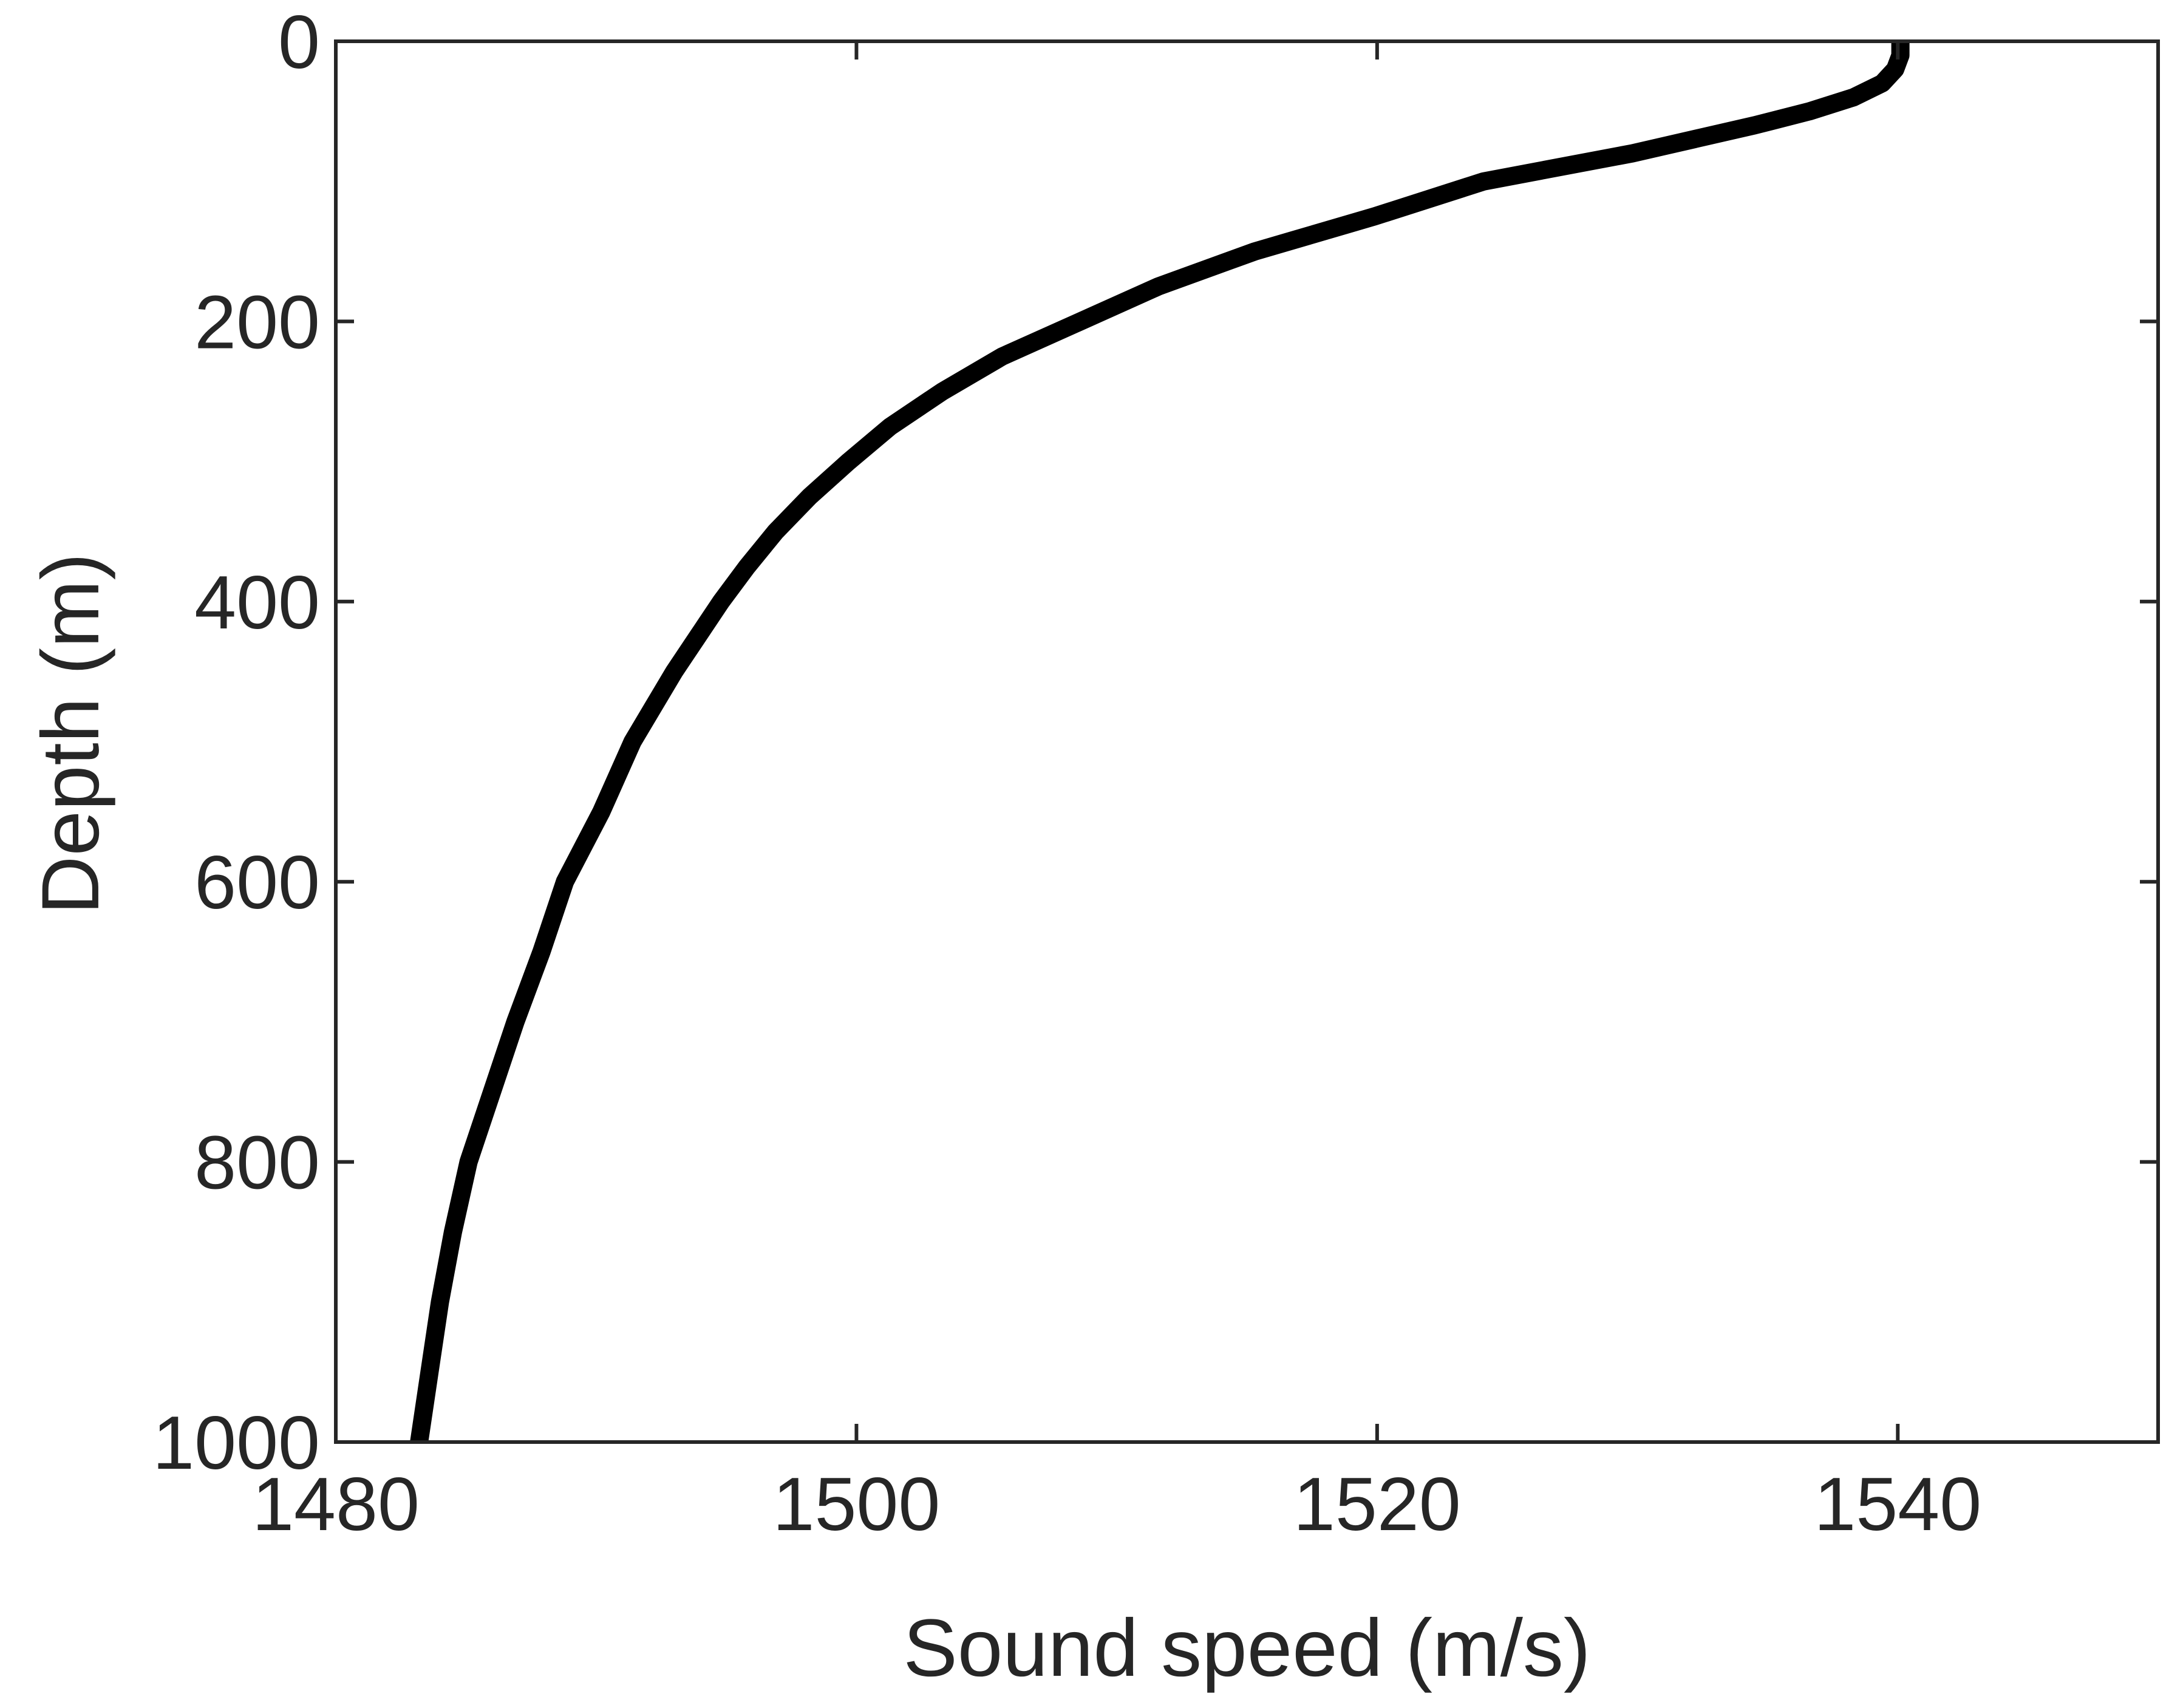  What do you see at coordinates (856, 1504) in the screenshot?
I see `x-tick-label: 1500` at bounding box center [856, 1504].